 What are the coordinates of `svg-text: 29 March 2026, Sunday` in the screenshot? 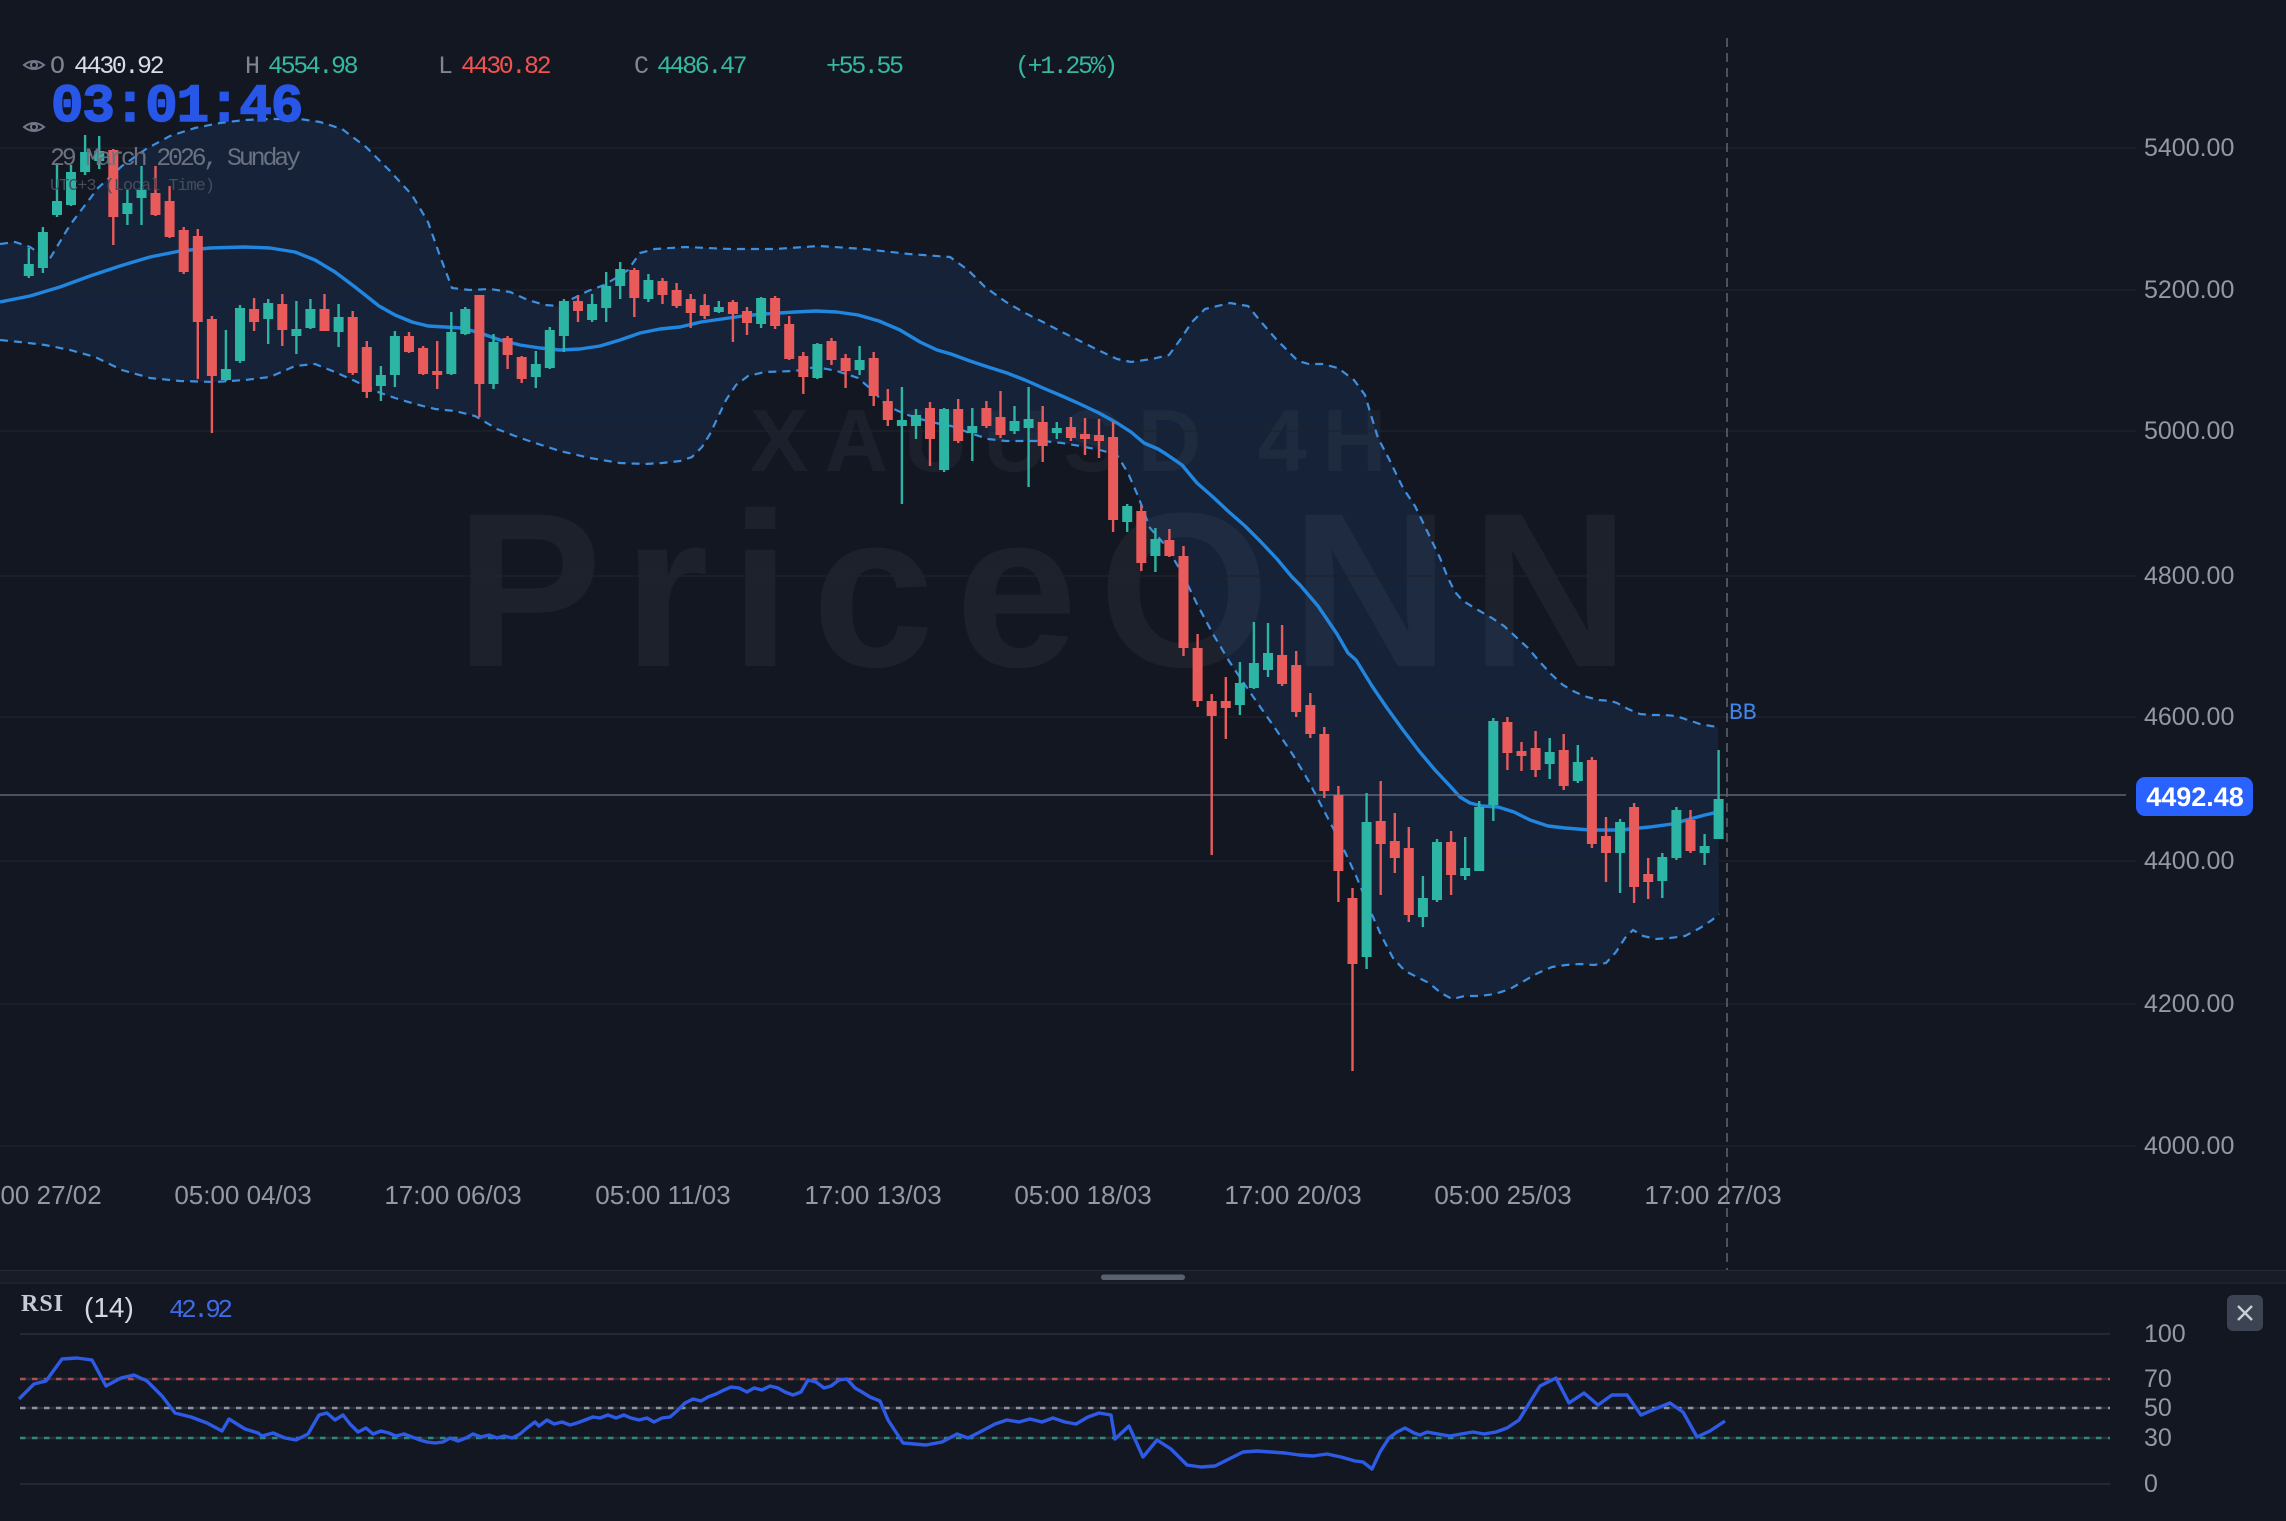 It's located at (175, 158).